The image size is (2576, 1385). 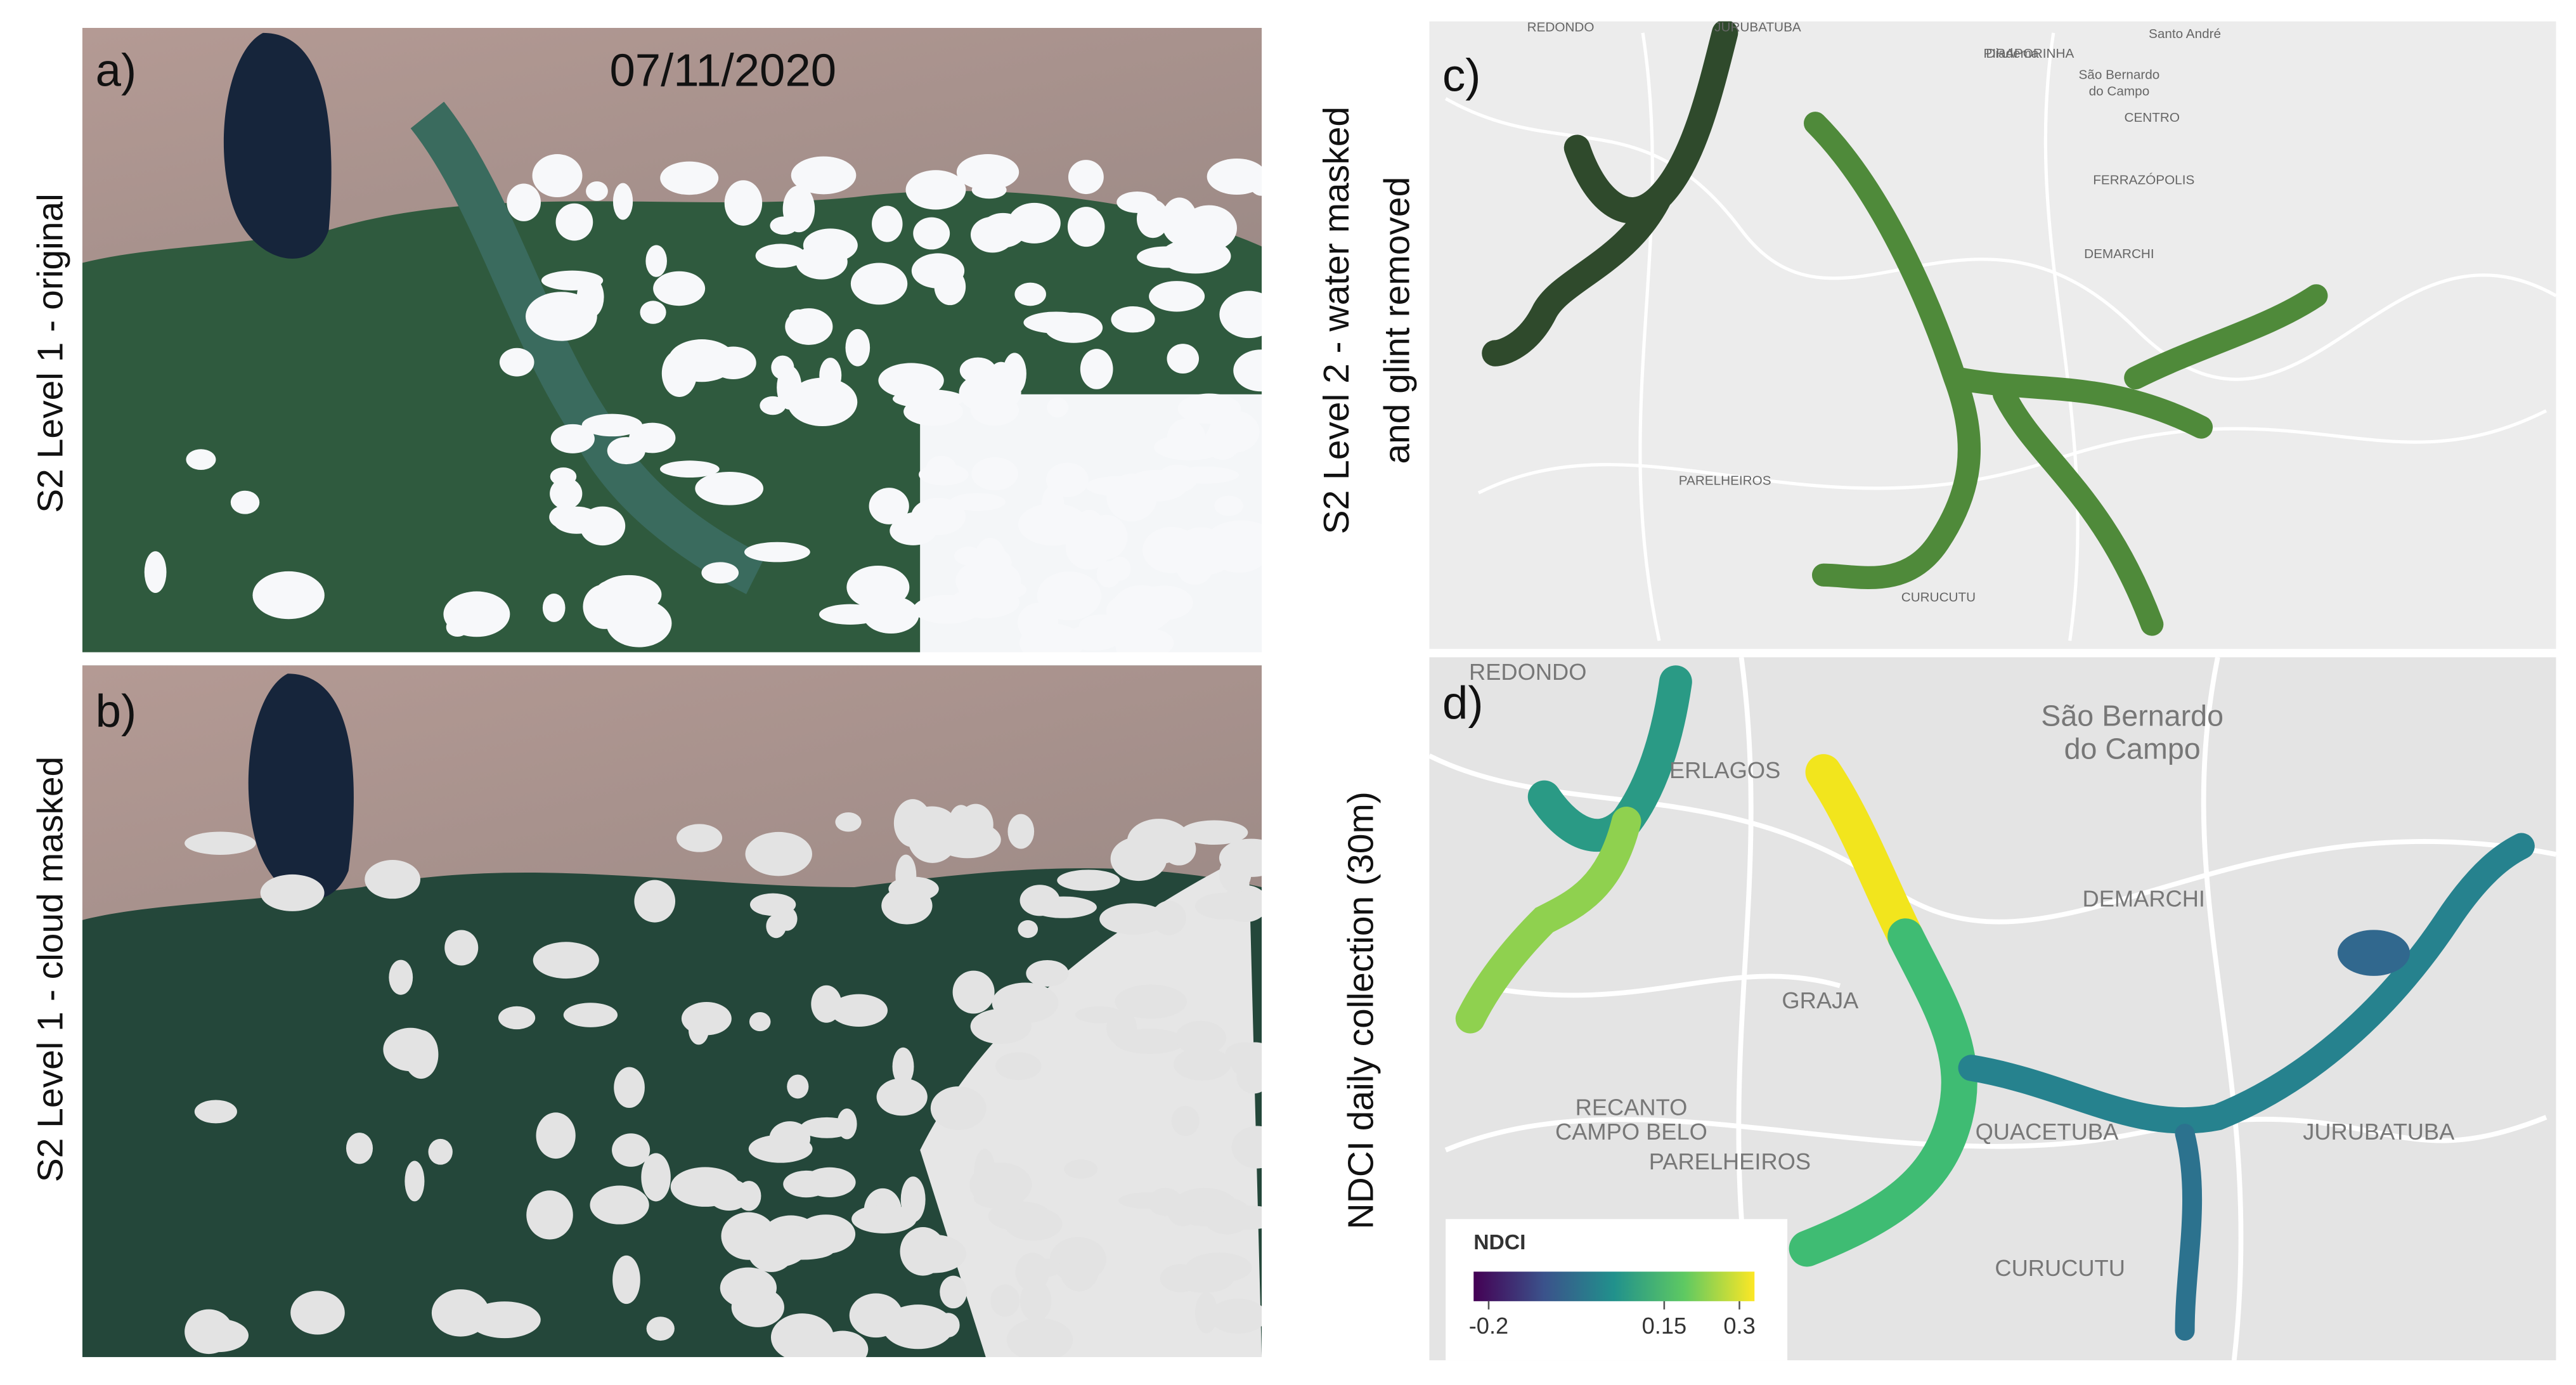 I want to click on map-label: RECANTO, so click(x=1632, y=1107).